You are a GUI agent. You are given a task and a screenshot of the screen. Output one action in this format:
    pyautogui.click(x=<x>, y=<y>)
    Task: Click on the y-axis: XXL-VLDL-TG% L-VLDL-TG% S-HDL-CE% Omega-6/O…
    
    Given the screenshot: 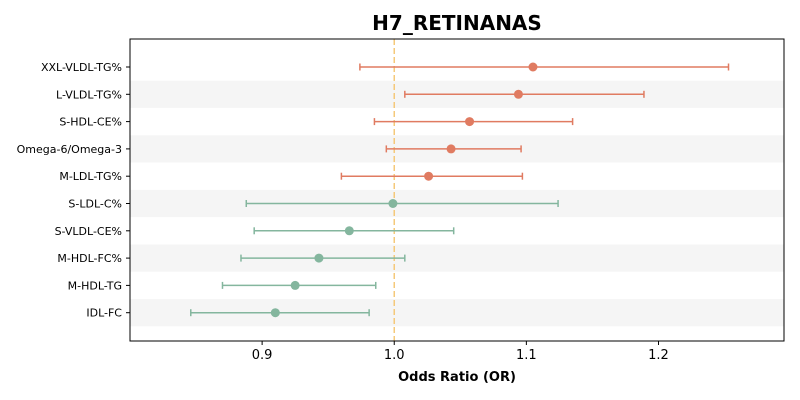 What is the action you would take?
    pyautogui.click(x=73, y=190)
    